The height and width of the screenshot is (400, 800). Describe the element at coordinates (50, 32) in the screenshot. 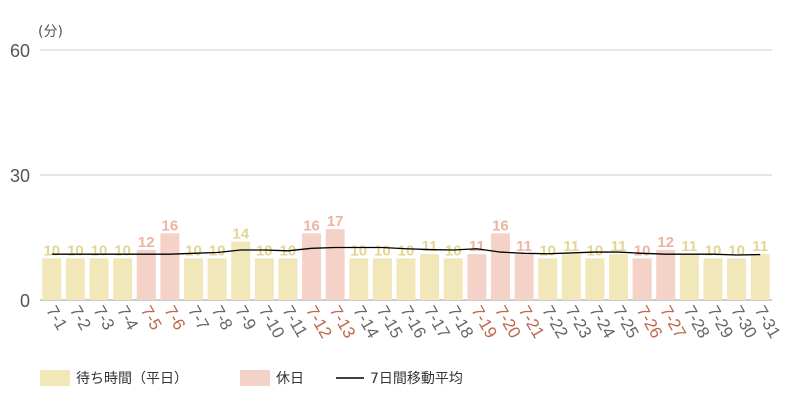

I see `y-unit-label: (分)` at that location.